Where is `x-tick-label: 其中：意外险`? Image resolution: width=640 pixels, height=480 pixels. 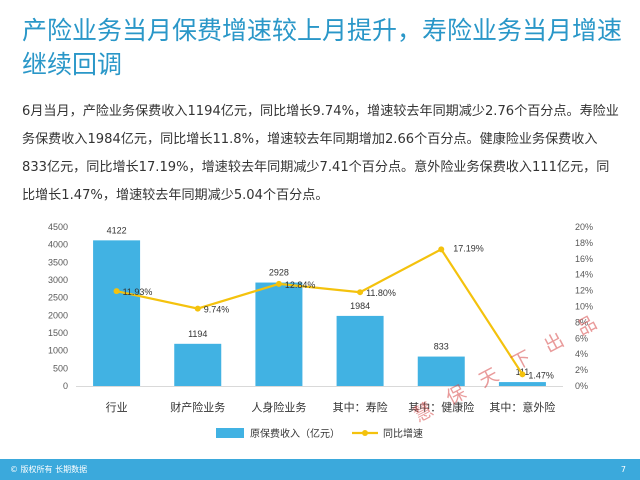
x-tick-label: 其中：意外险 is located at coordinates (522, 407).